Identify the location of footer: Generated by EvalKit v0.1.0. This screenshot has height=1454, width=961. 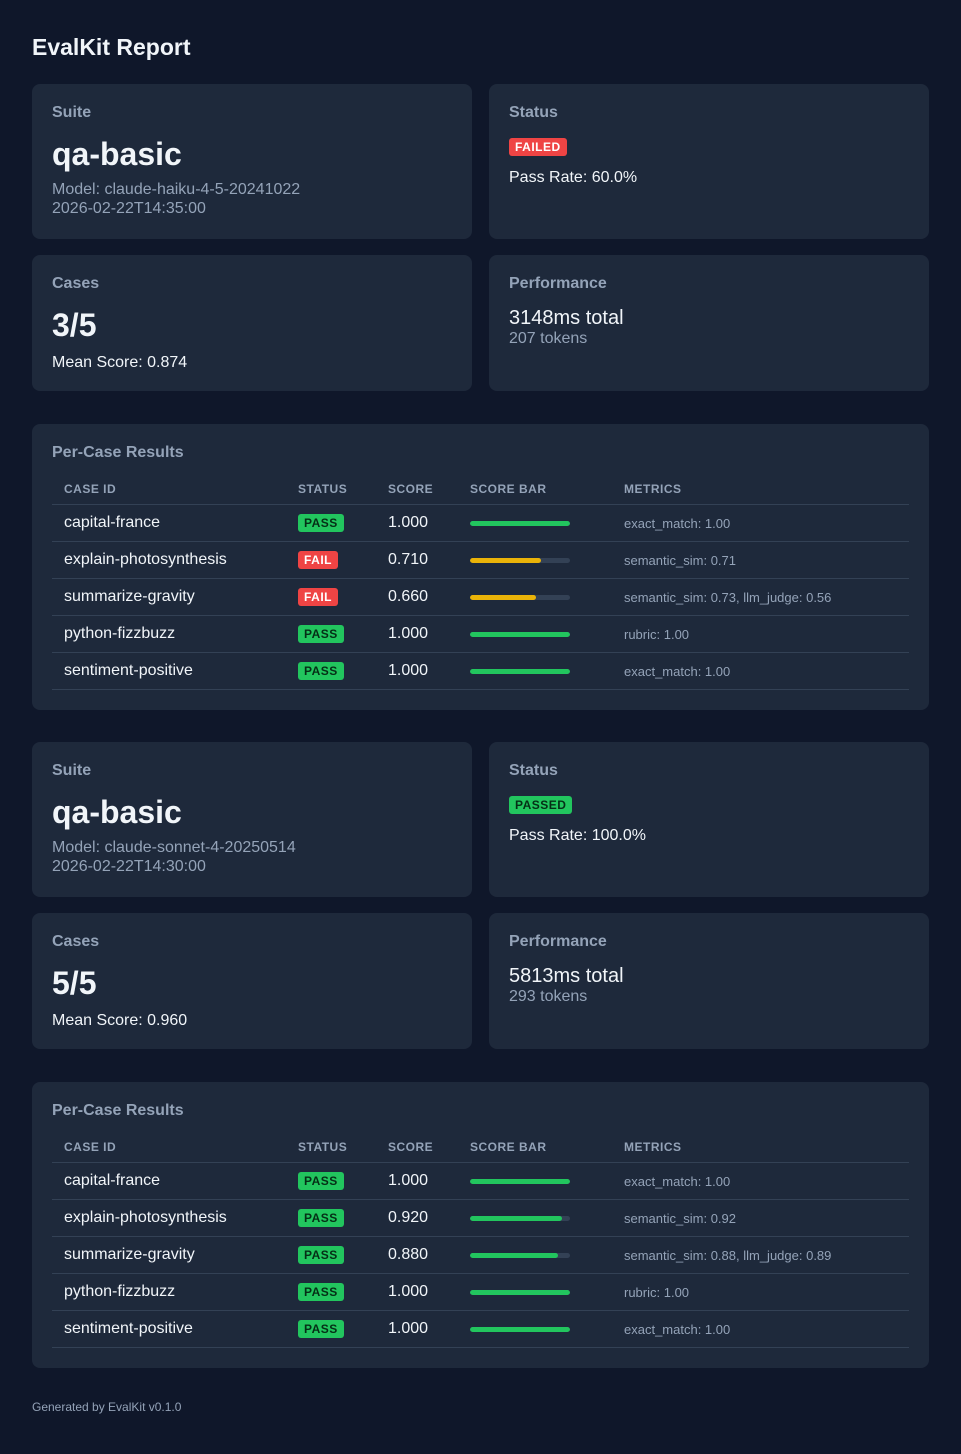
(107, 1407).